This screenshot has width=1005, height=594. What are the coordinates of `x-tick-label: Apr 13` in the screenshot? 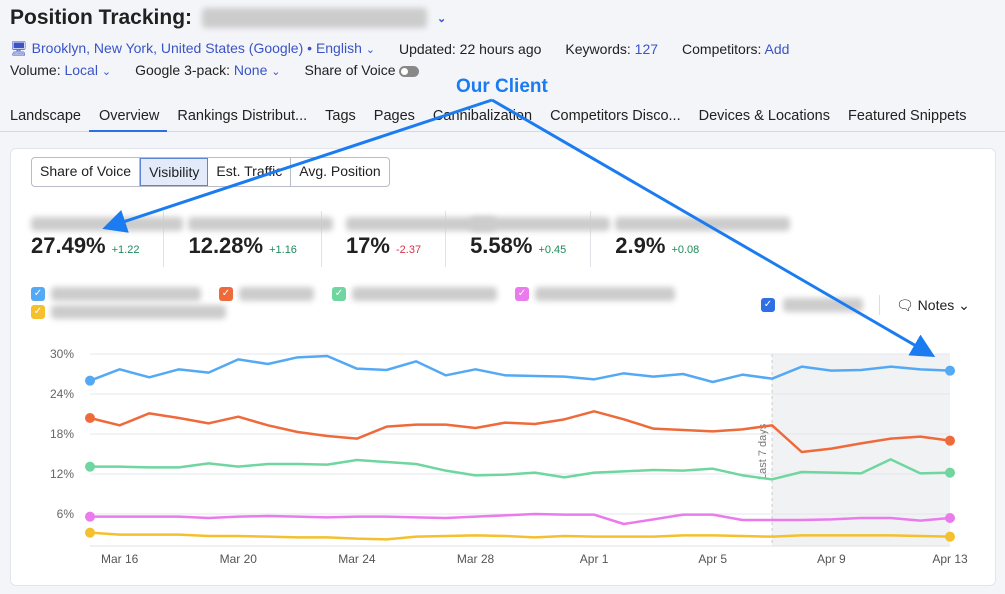 It's located at (950, 559).